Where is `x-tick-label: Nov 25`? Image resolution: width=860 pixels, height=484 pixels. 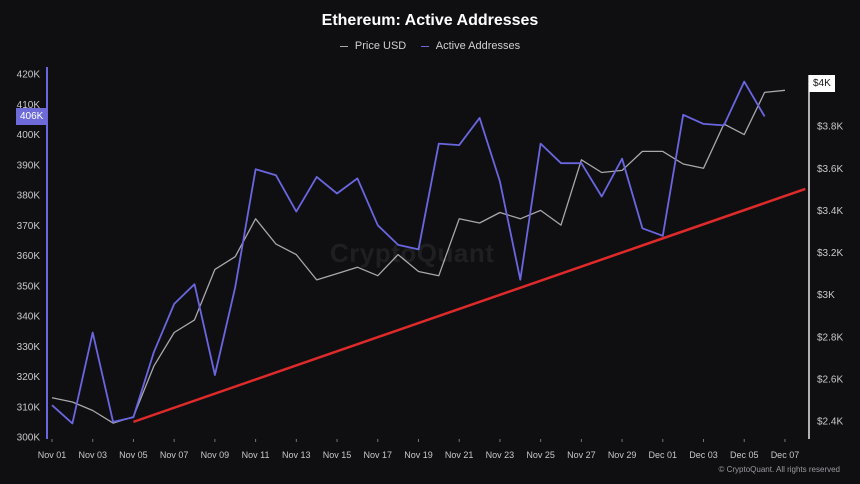 x-tick-label: Nov 25 is located at coordinates (540, 455).